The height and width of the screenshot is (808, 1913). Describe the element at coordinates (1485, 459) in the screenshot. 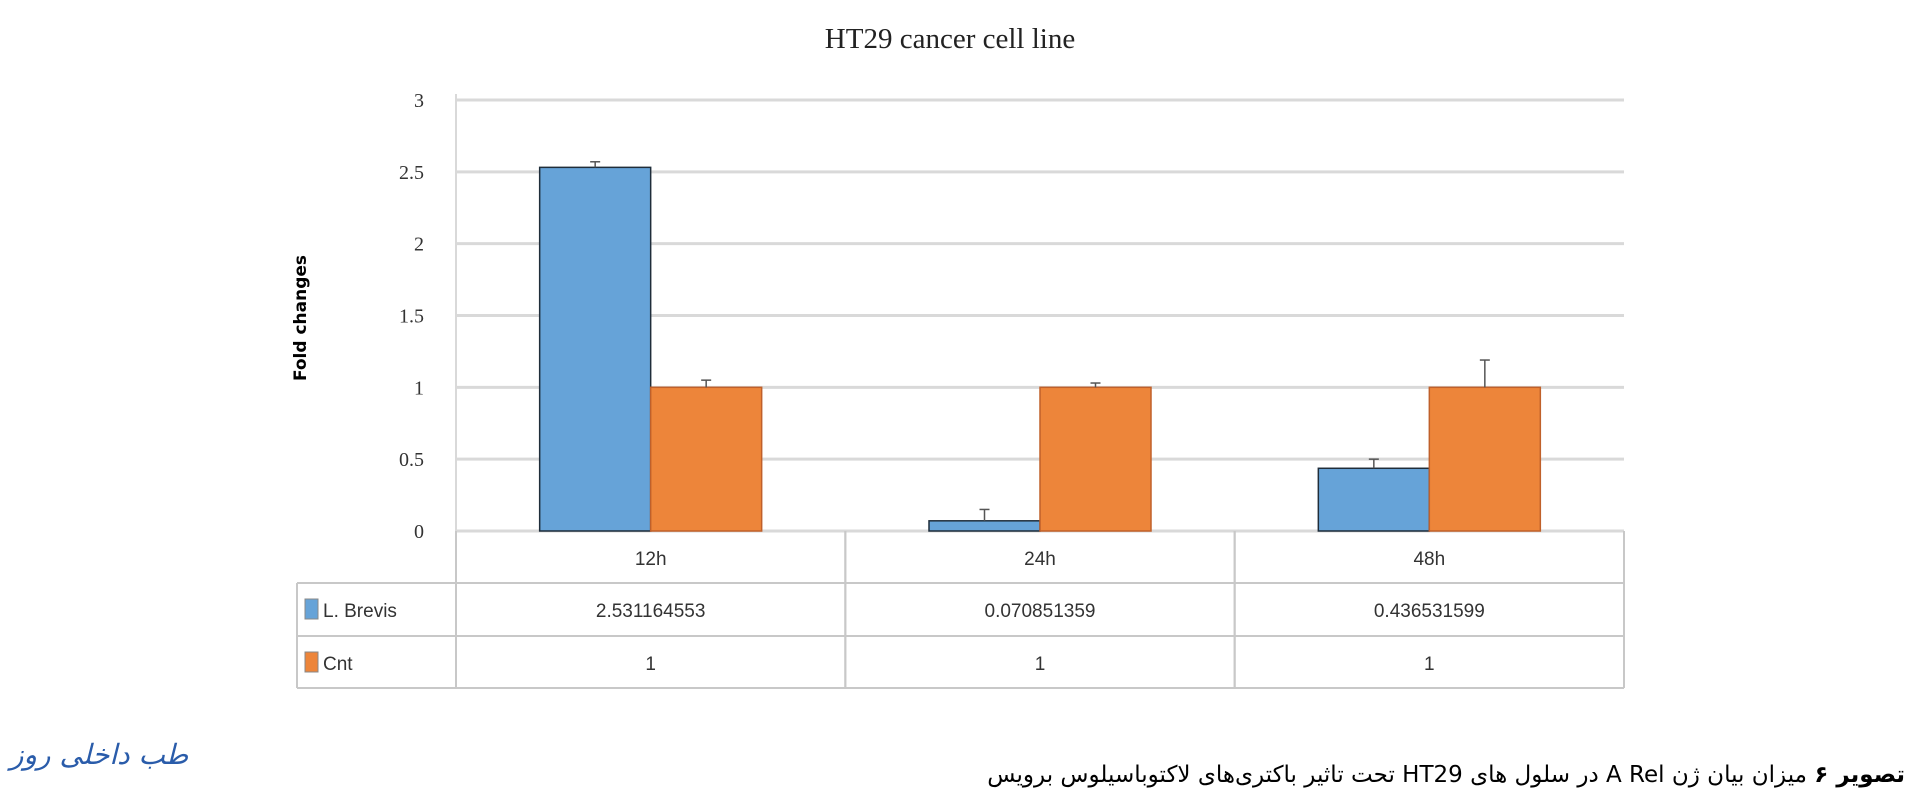

I see `bar-cnt-48h` at that location.